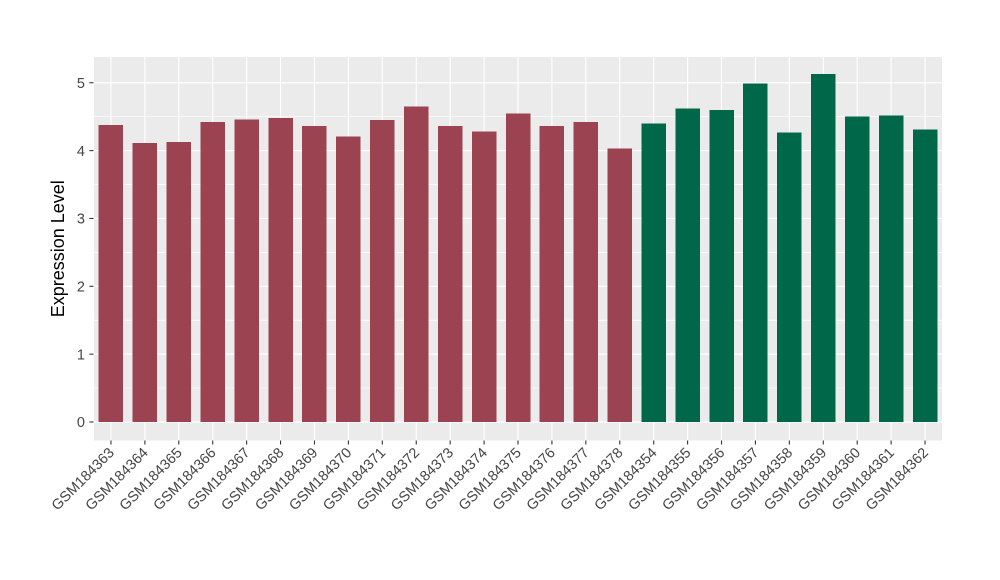 This screenshot has width=1000, height=580. Describe the element at coordinates (179, 282) in the screenshot. I see `bar-GSM184365` at that location.